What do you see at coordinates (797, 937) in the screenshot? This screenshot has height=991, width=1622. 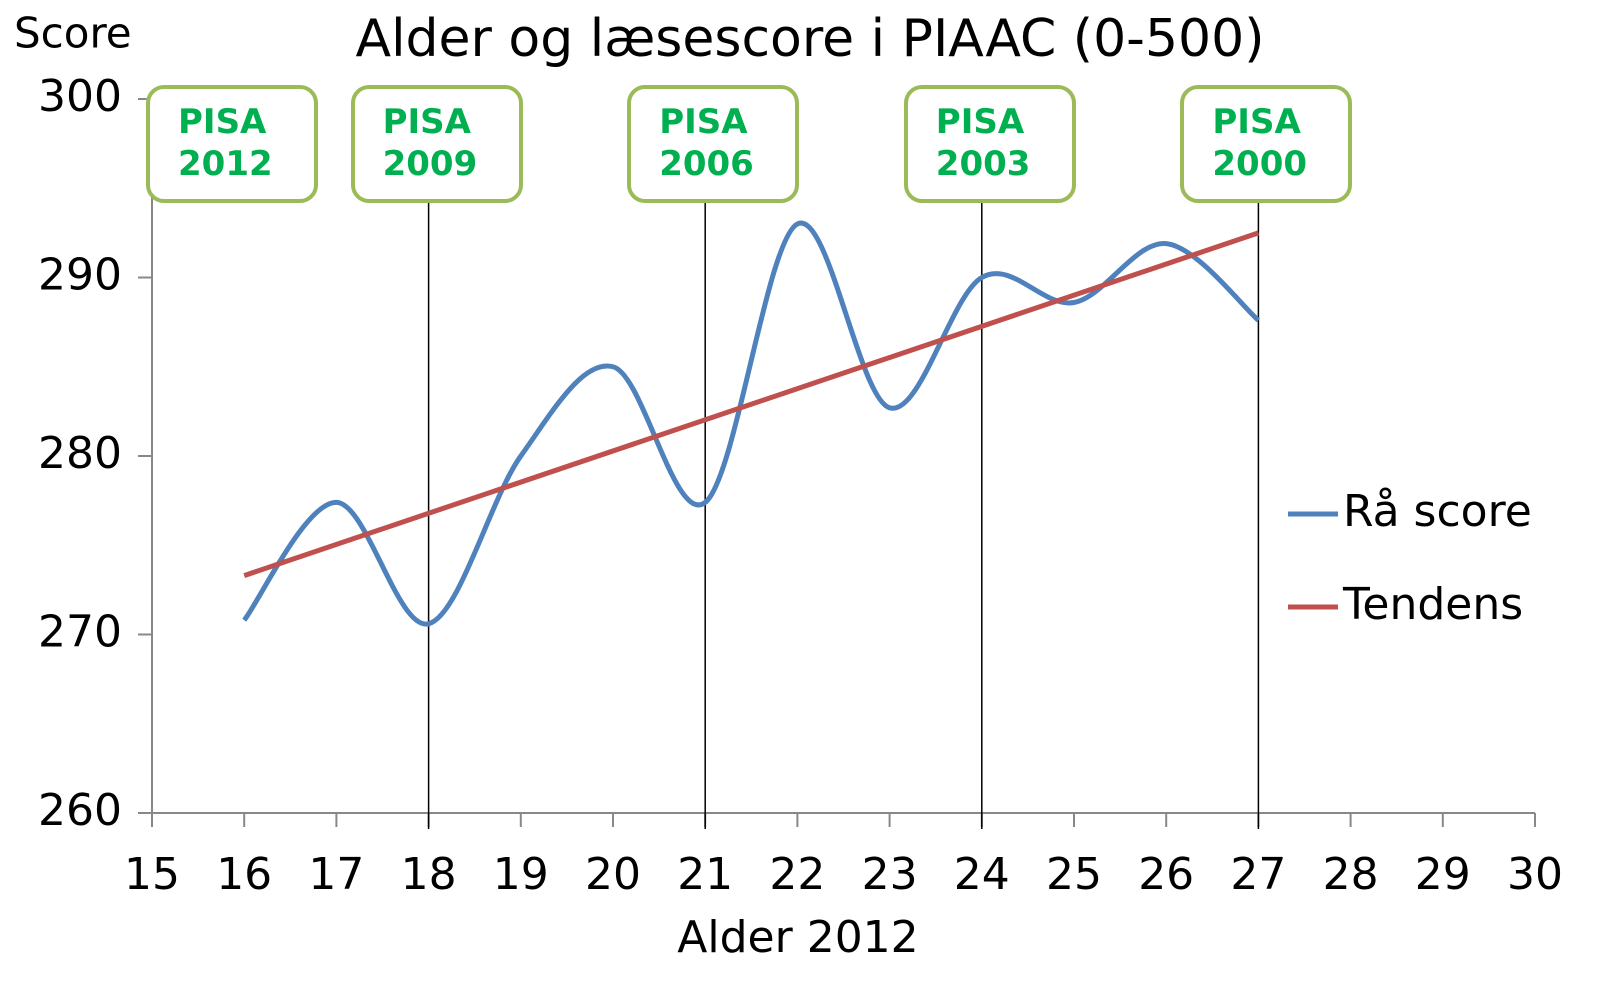 I see `x-axis-label: Alder 2012` at bounding box center [797, 937].